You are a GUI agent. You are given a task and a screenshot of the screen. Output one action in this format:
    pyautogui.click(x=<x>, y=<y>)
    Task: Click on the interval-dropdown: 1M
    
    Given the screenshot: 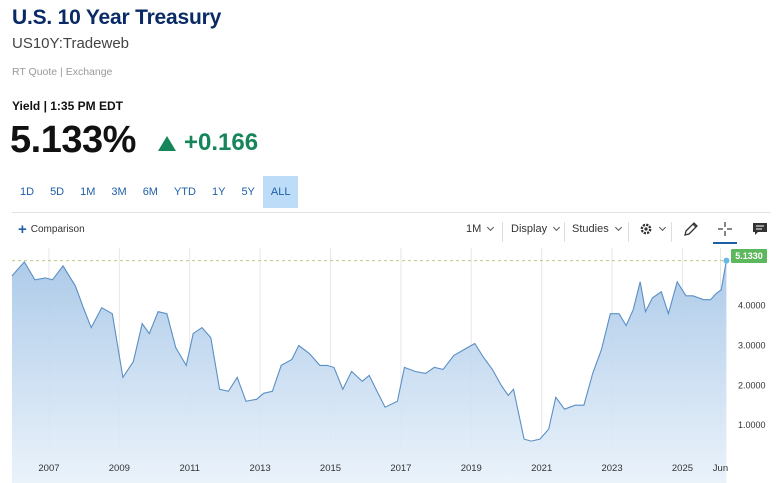 What is the action you would take?
    pyautogui.click(x=480, y=229)
    